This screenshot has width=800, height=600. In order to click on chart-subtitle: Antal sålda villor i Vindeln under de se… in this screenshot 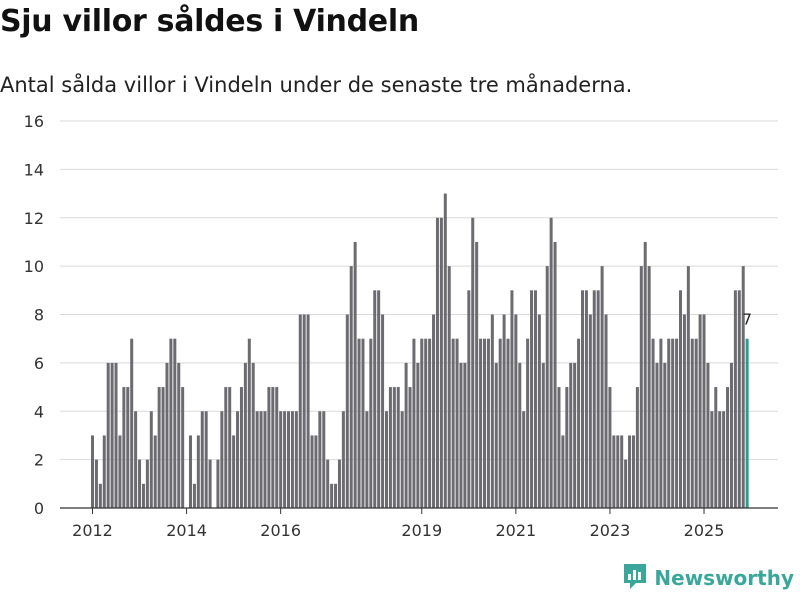, I will do `click(316, 85)`.